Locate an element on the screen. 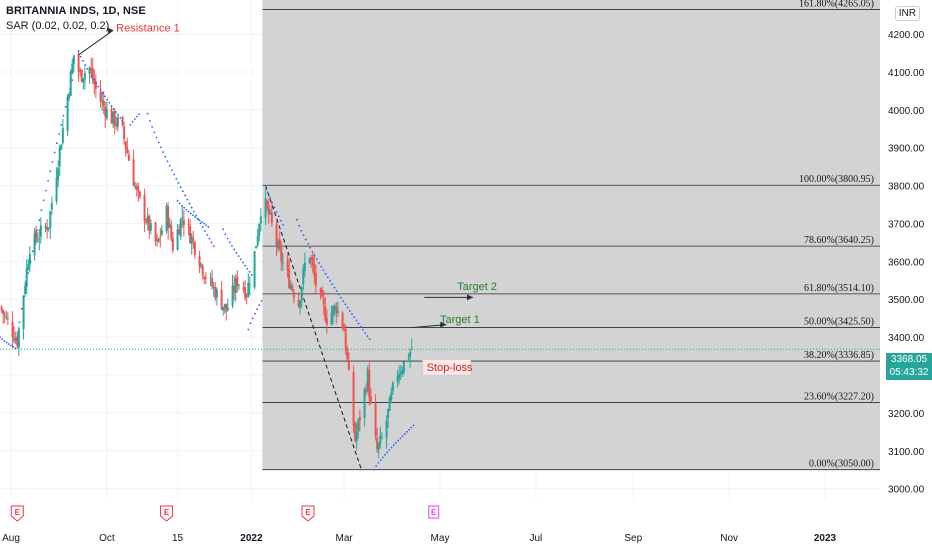 This screenshot has height=550, width=932. stoploss-label: Stop-loss is located at coordinates (450, 368).